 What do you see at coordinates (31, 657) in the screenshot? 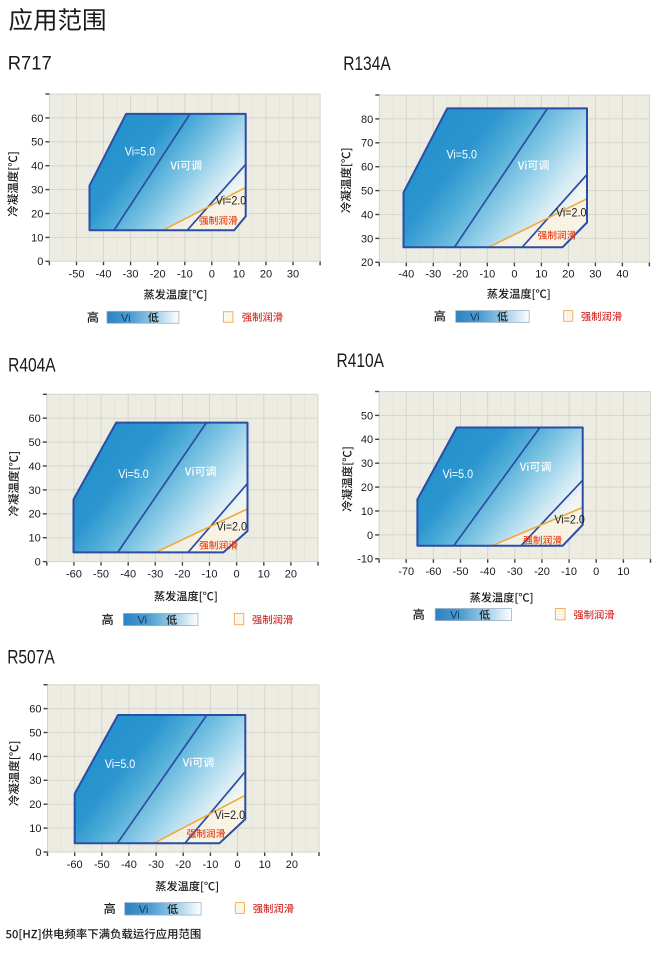
I see `svg-text: R507A` at bounding box center [31, 657].